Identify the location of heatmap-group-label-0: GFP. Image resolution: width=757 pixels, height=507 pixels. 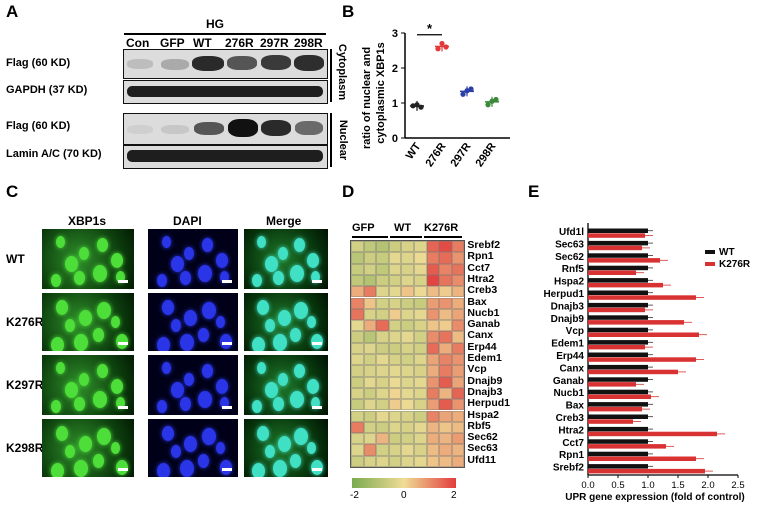
(363, 228).